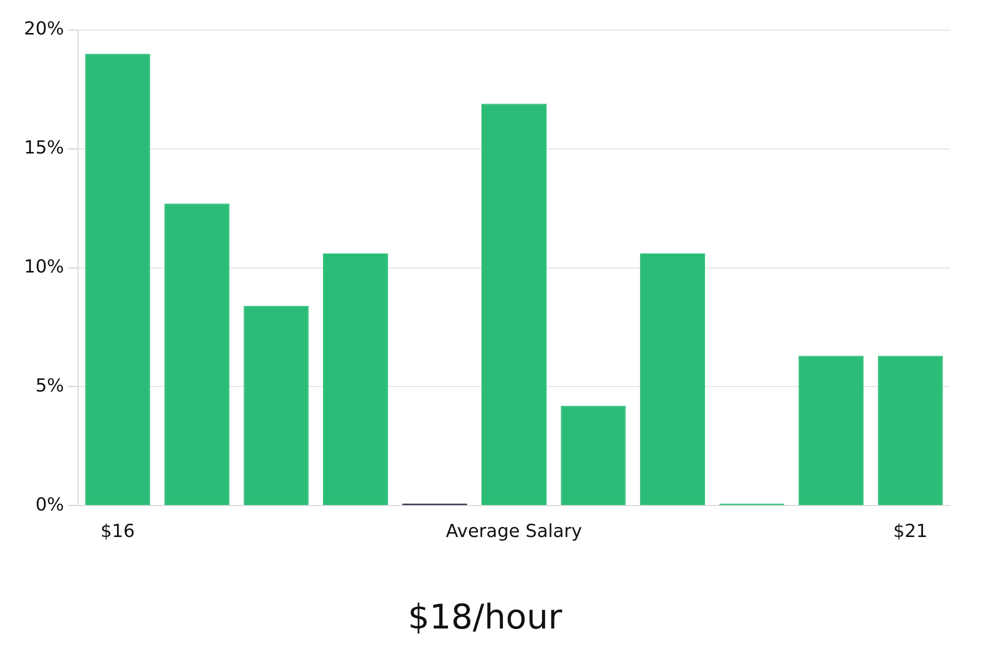 The height and width of the screenshot is (660, 1000). What do you see at coordinates (910, 531) in the screenshot?
I see `x-tick-label: $21` at bounding box center [910, 531].